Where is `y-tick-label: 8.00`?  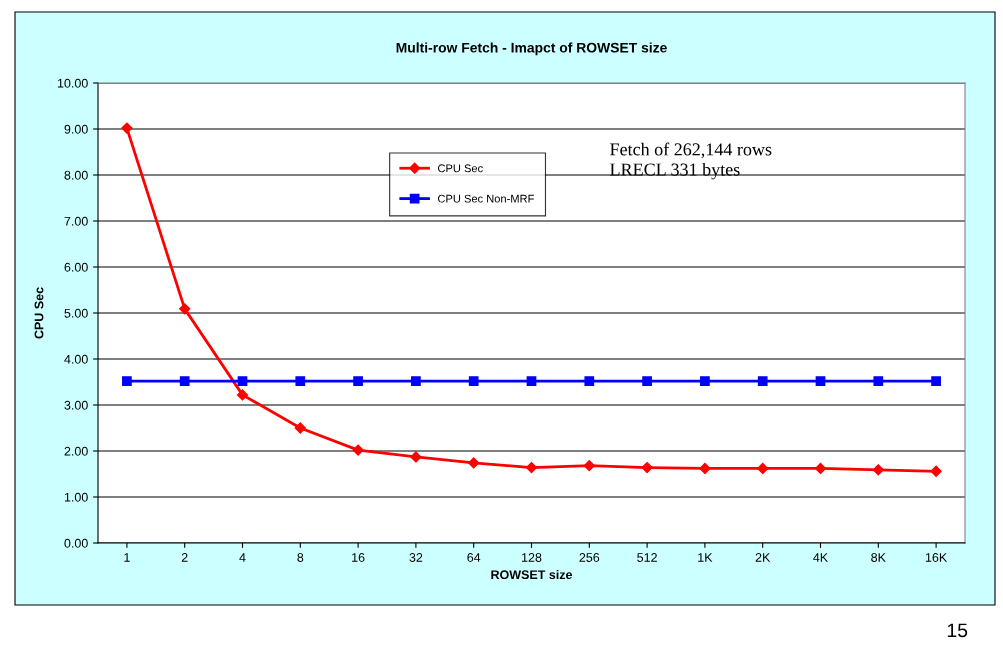
y-tick-label: 8.00 is located at coordinates (76, 175).